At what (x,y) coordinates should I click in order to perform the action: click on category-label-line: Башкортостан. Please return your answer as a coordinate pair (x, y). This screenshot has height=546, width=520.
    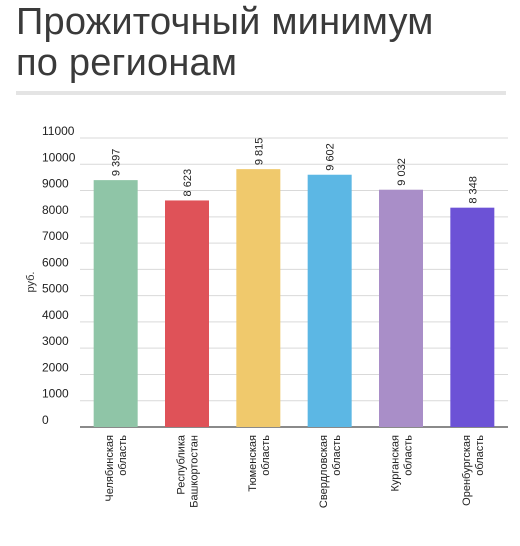
    Looking at the image, I should click on (195, 471).